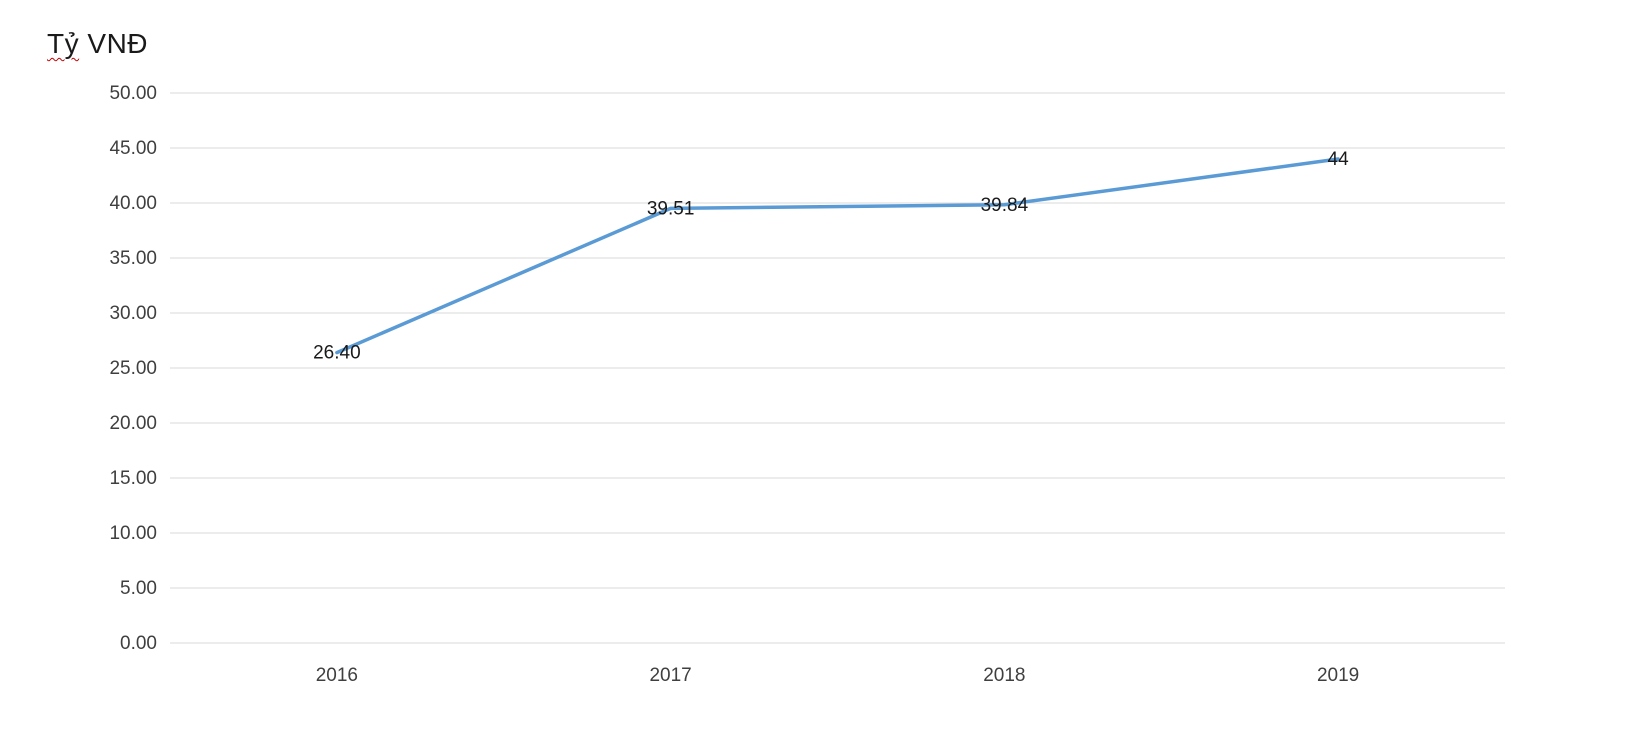  I want to click on x-axis-tick-label: 2019, so click(1338, 675).